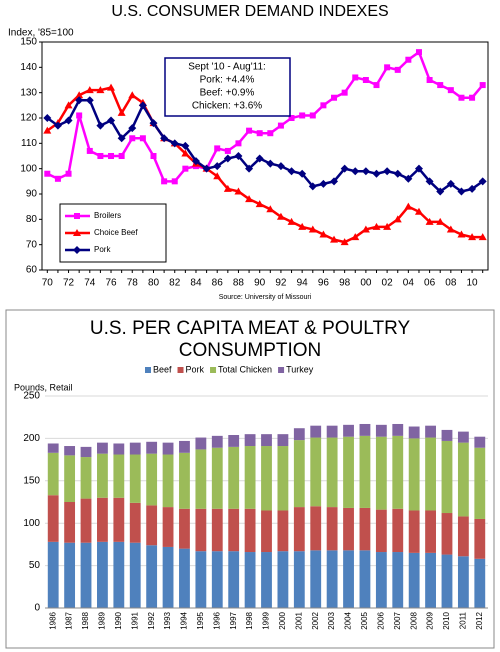  What do you see at coordinates (48, 283) in the screenshot?
I see `x-tick-label: 70` at bounding box center [48, 283].